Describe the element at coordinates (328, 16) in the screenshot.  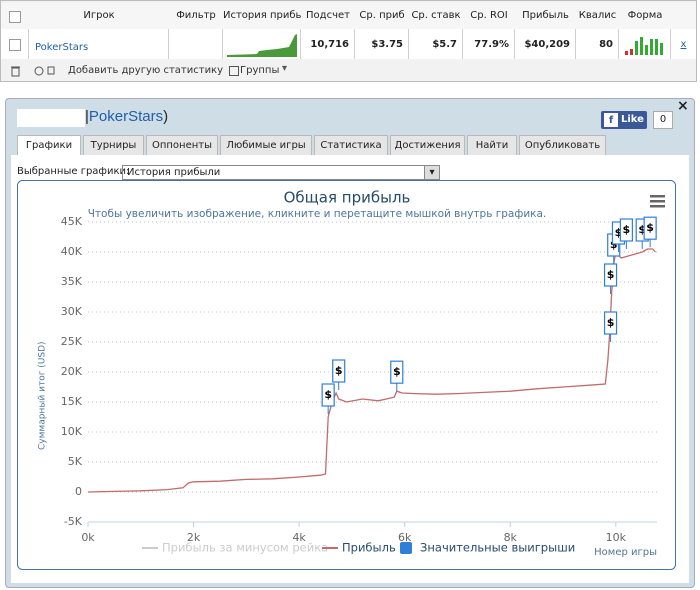
I see `header: Подсчет` at that location.